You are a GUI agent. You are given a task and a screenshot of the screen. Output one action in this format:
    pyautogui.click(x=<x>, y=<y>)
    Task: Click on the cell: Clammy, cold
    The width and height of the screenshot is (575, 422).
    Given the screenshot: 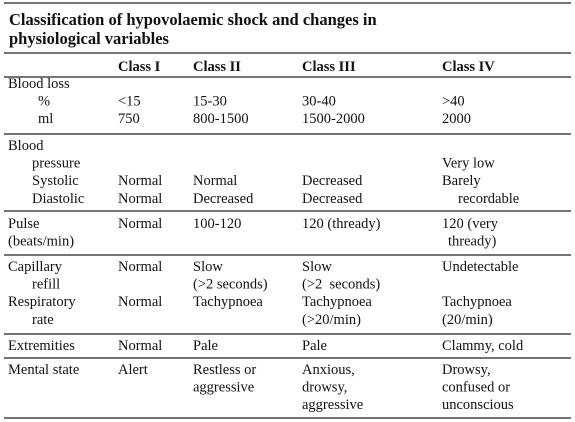 What is the action you would take?
    pyautogui.click(x=483, y=346)
    